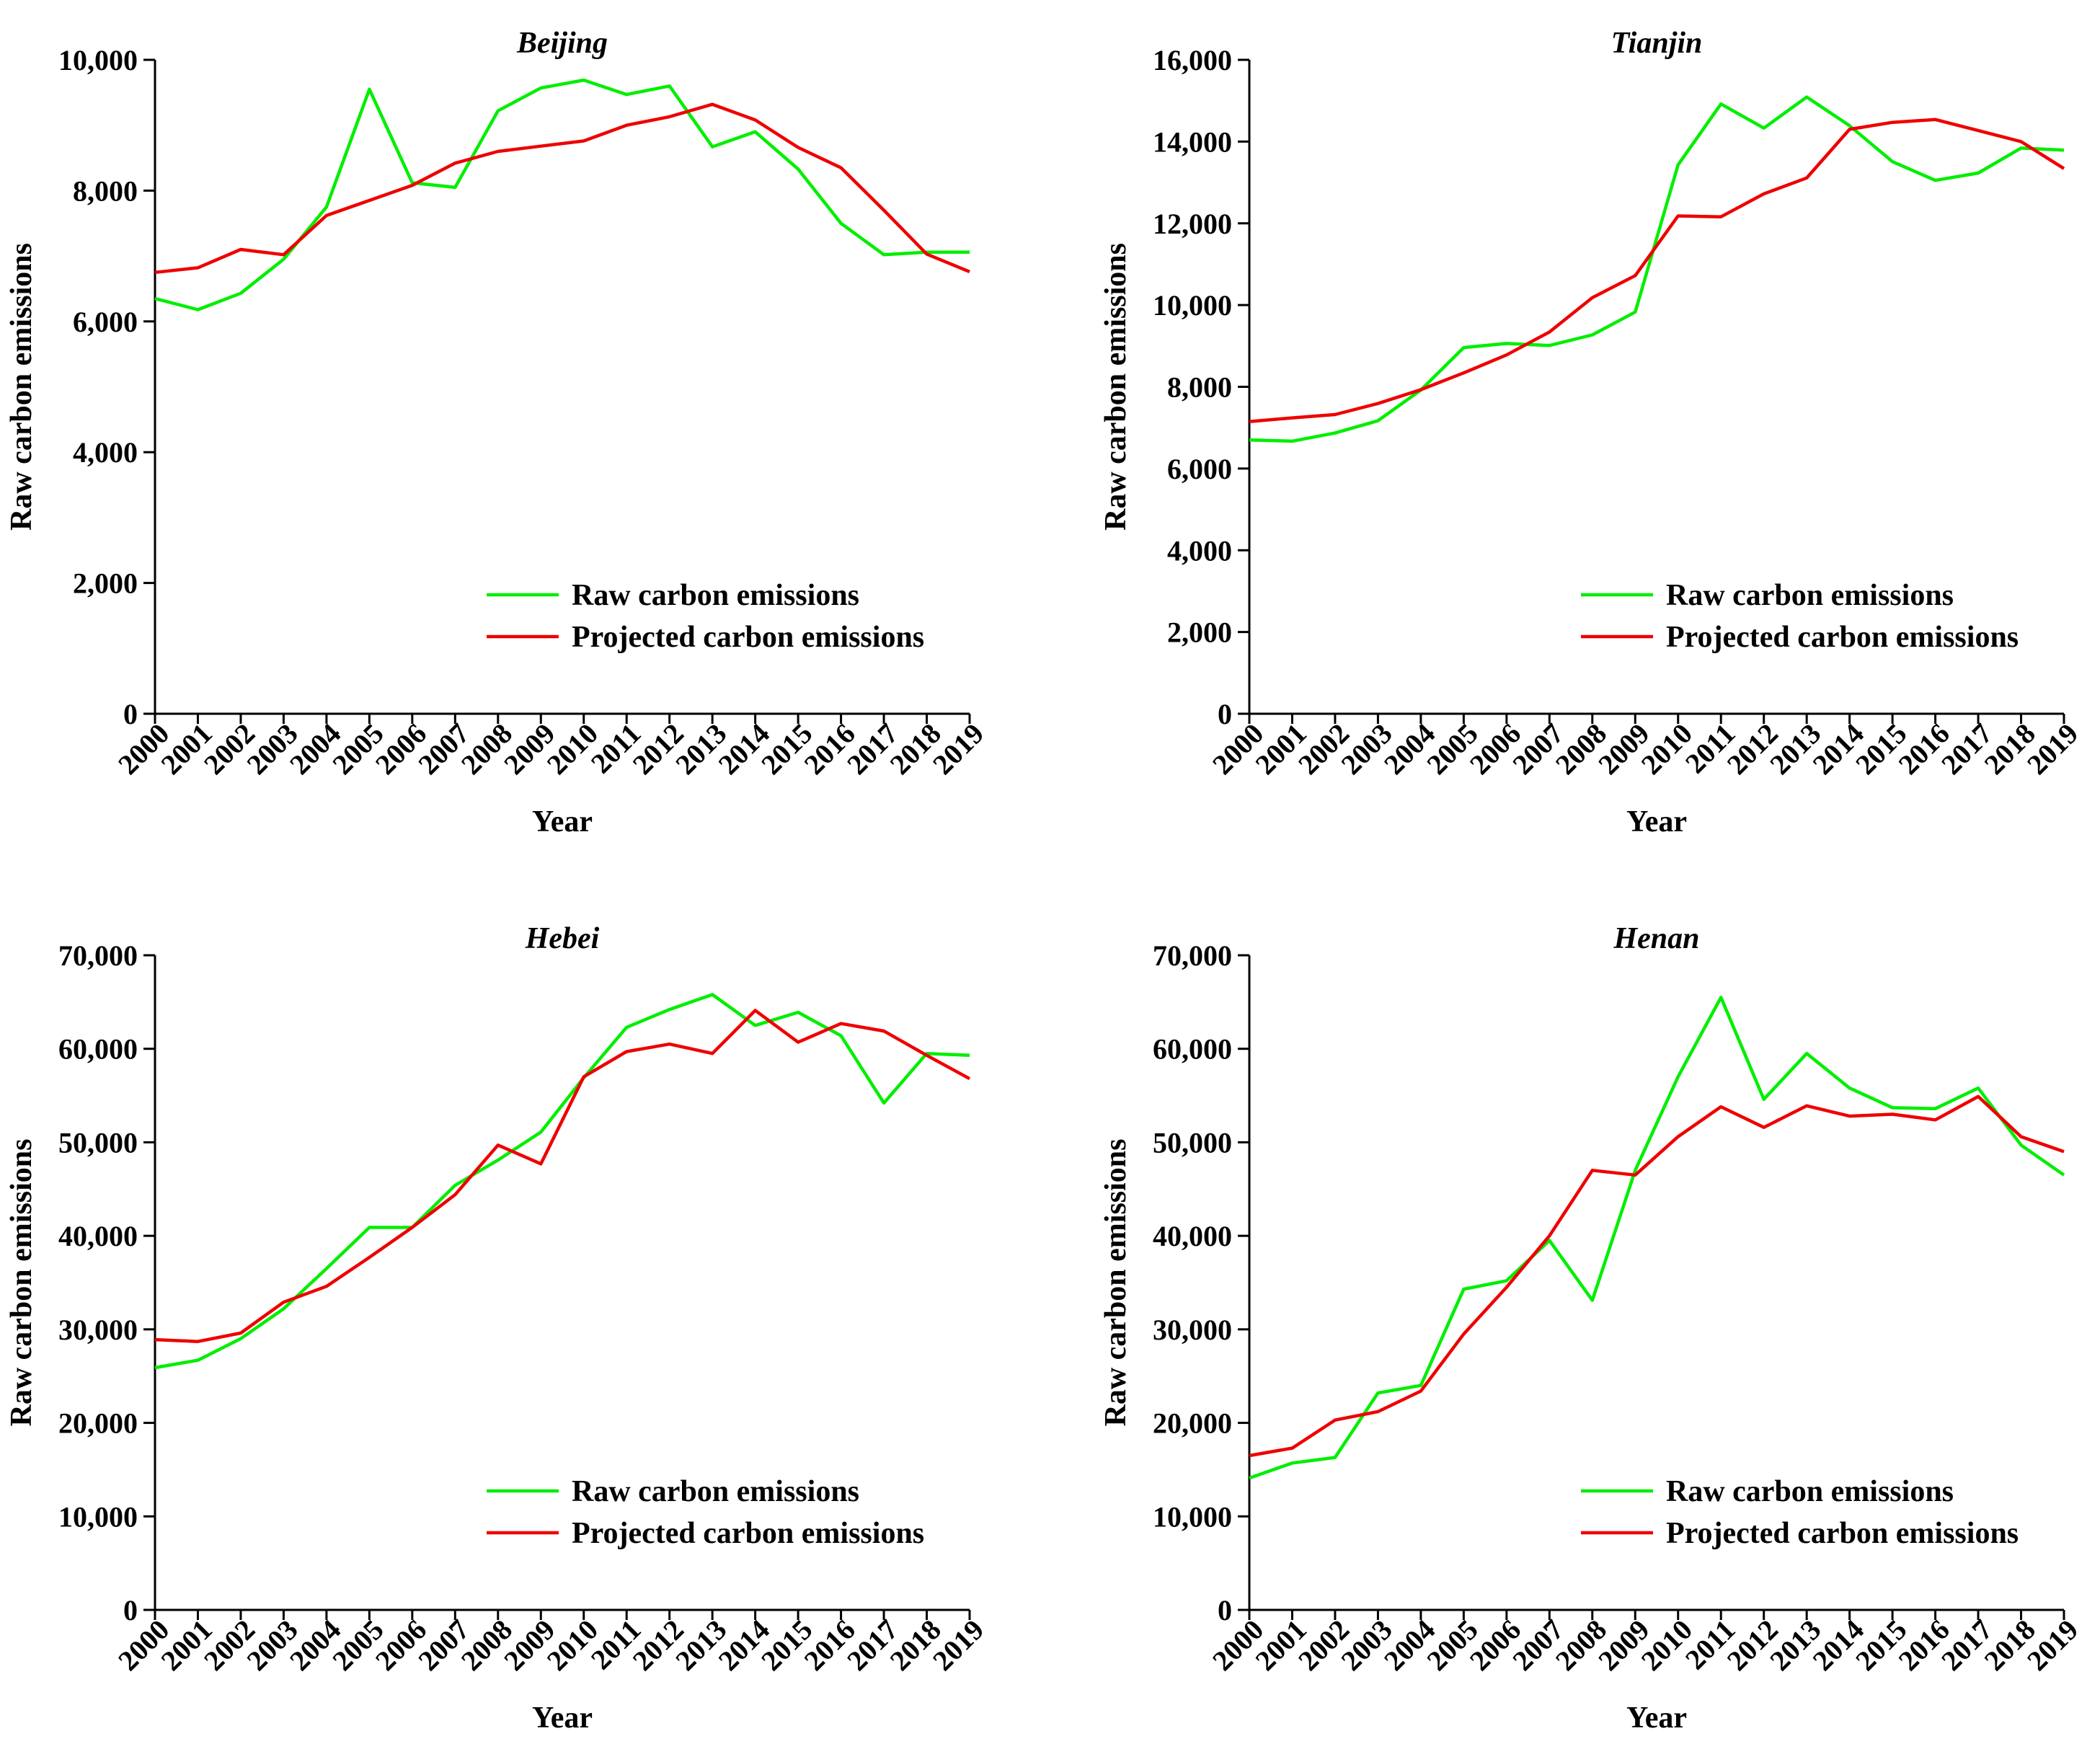 Image resolution: width=2100 pixels, height=1744 pixels. I want to click on y-tick-label: 40,000, so click(1192, 1236).